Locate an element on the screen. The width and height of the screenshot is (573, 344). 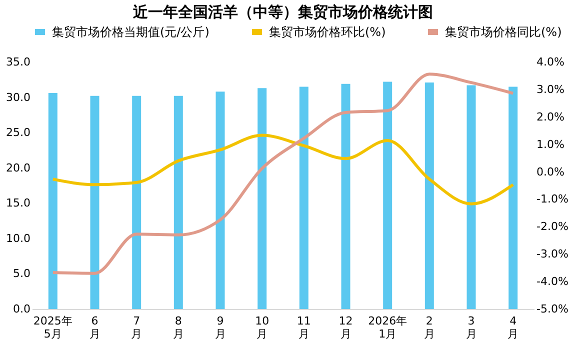
legend-label: 集贸市场价格环比(%) is located at coordinates (327, 32).